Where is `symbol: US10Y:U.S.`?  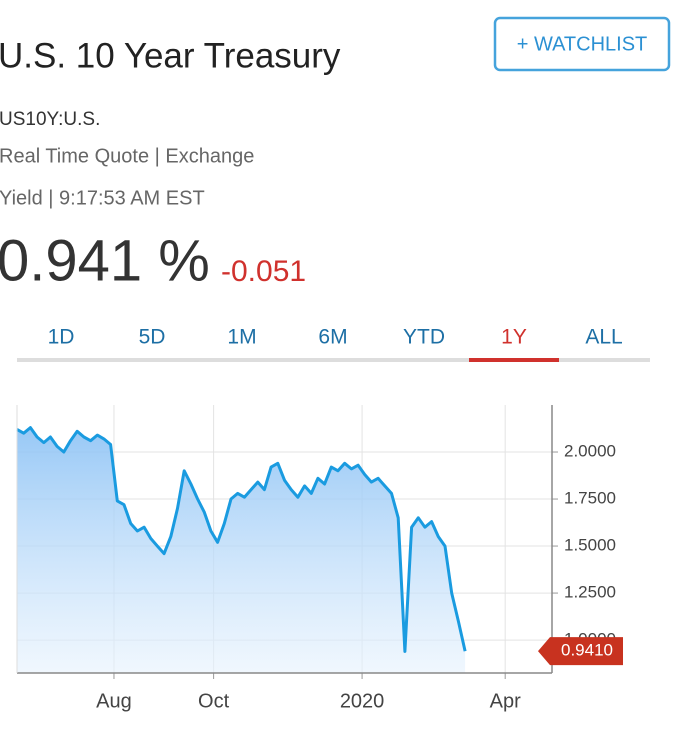
symbol: US10Y:U.S. is located at coordinates (50, 119).